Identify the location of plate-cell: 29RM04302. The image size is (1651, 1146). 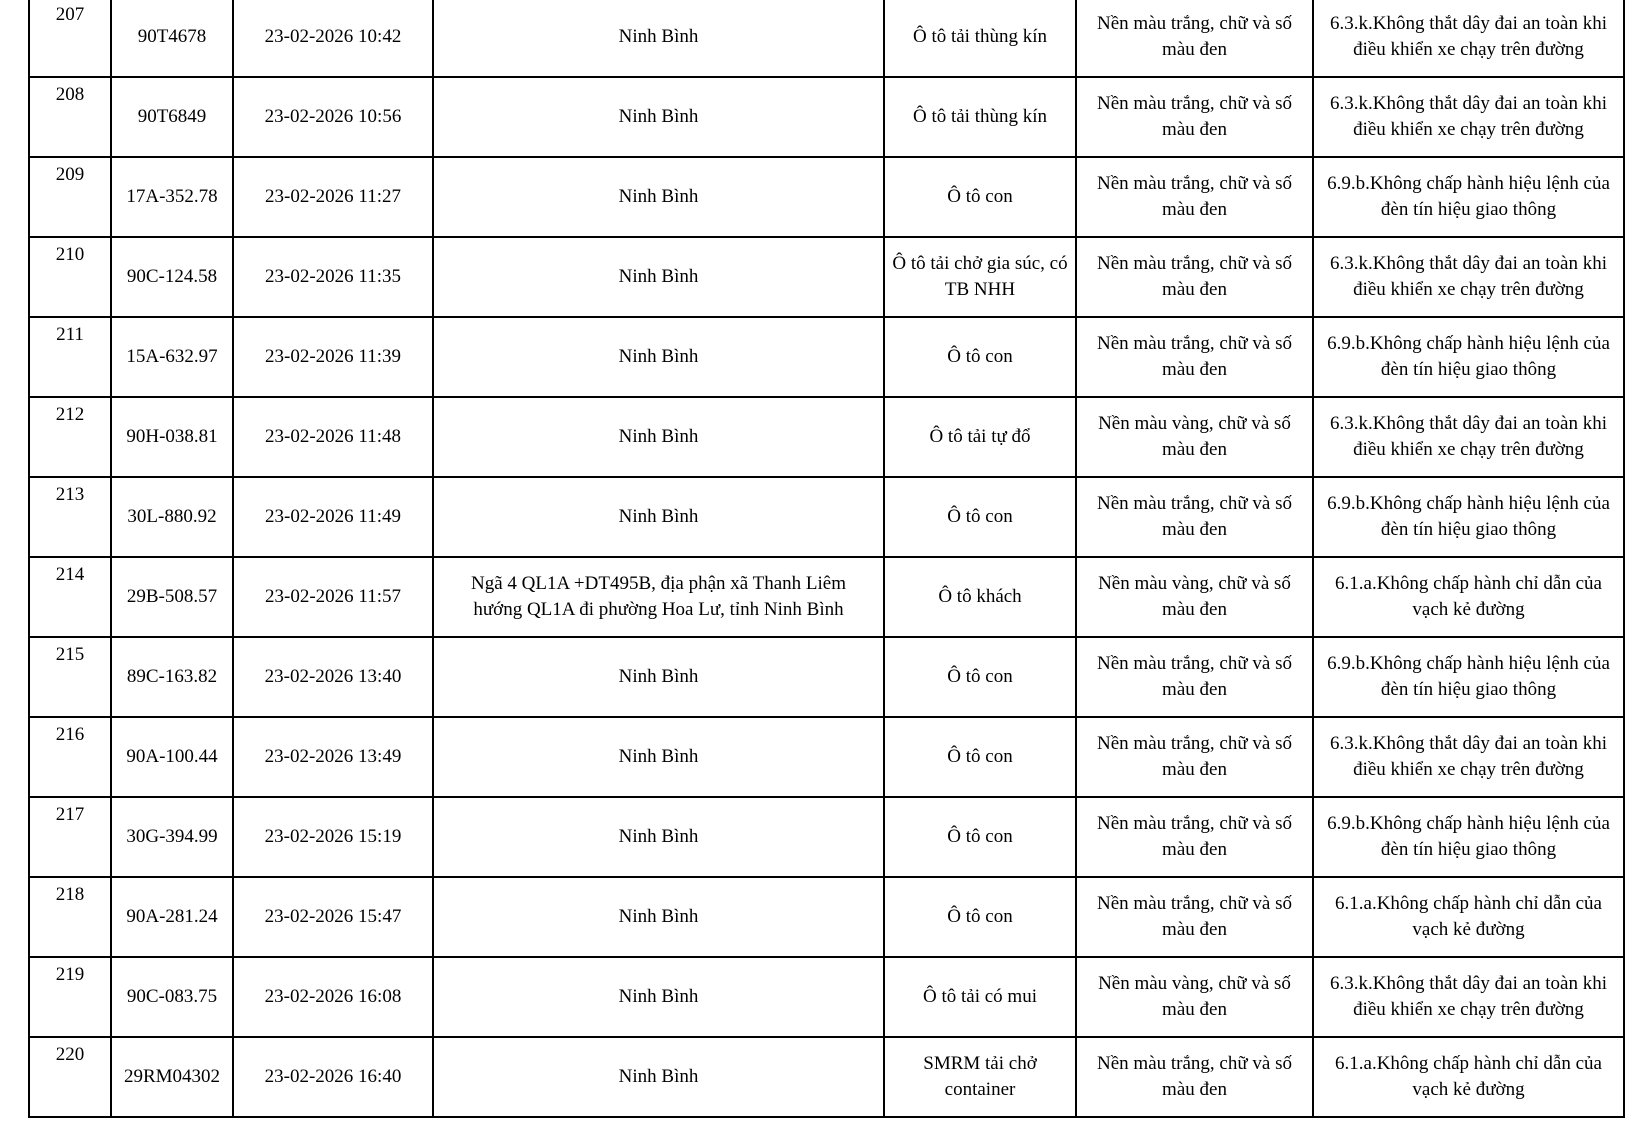
(172, 1077).